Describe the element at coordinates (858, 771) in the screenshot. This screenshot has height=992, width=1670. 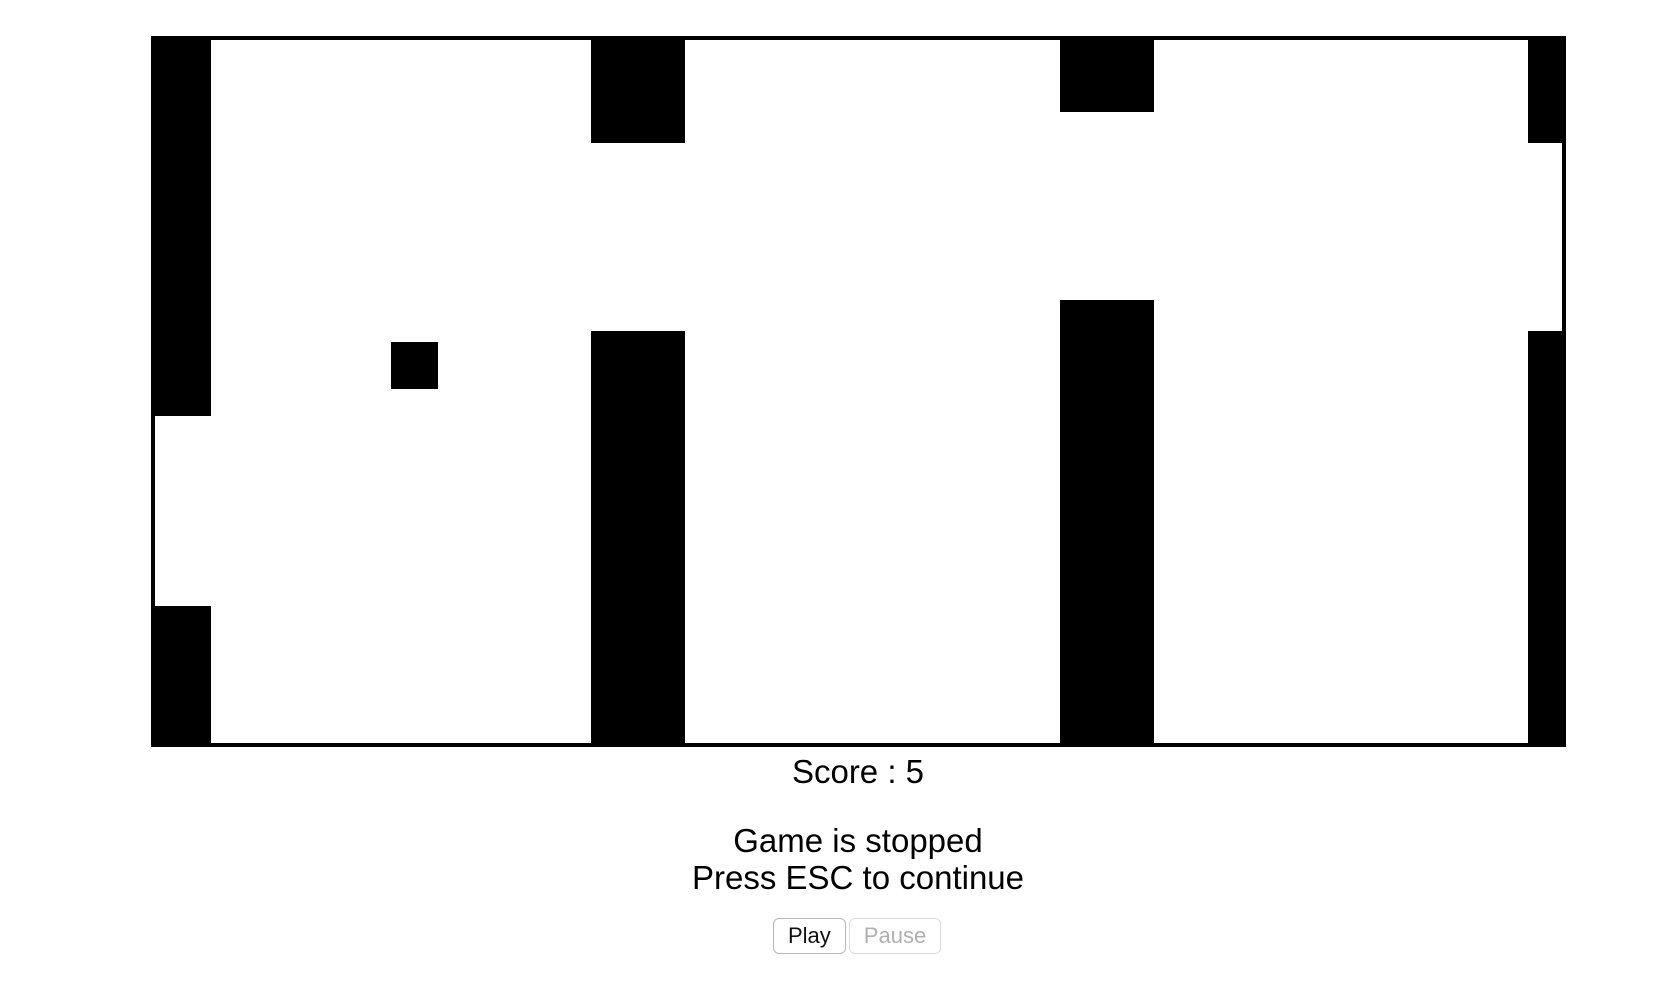
I see `score-display: Score : 5` at that location.